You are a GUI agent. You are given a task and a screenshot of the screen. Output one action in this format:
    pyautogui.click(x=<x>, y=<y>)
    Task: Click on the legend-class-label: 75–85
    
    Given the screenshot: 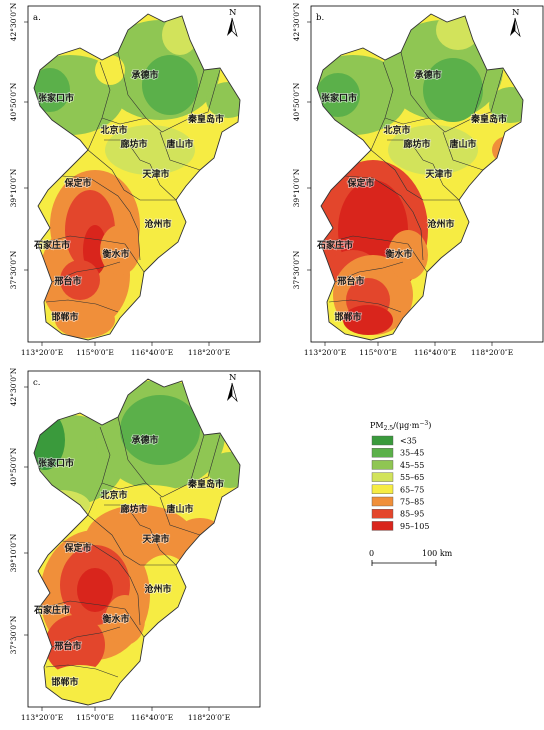 What is the action you would take?
    pyautogui.click(x=412, y=502)
    